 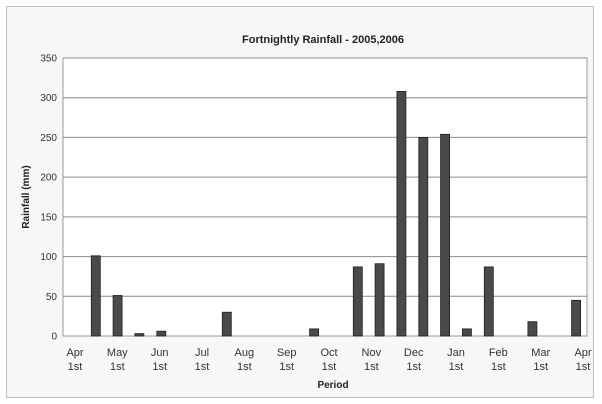 What do you see at coordinates (456, 360) in the screenshot?
I see `x-tick-label: Jan 1st` at bounding box center [456, 360].